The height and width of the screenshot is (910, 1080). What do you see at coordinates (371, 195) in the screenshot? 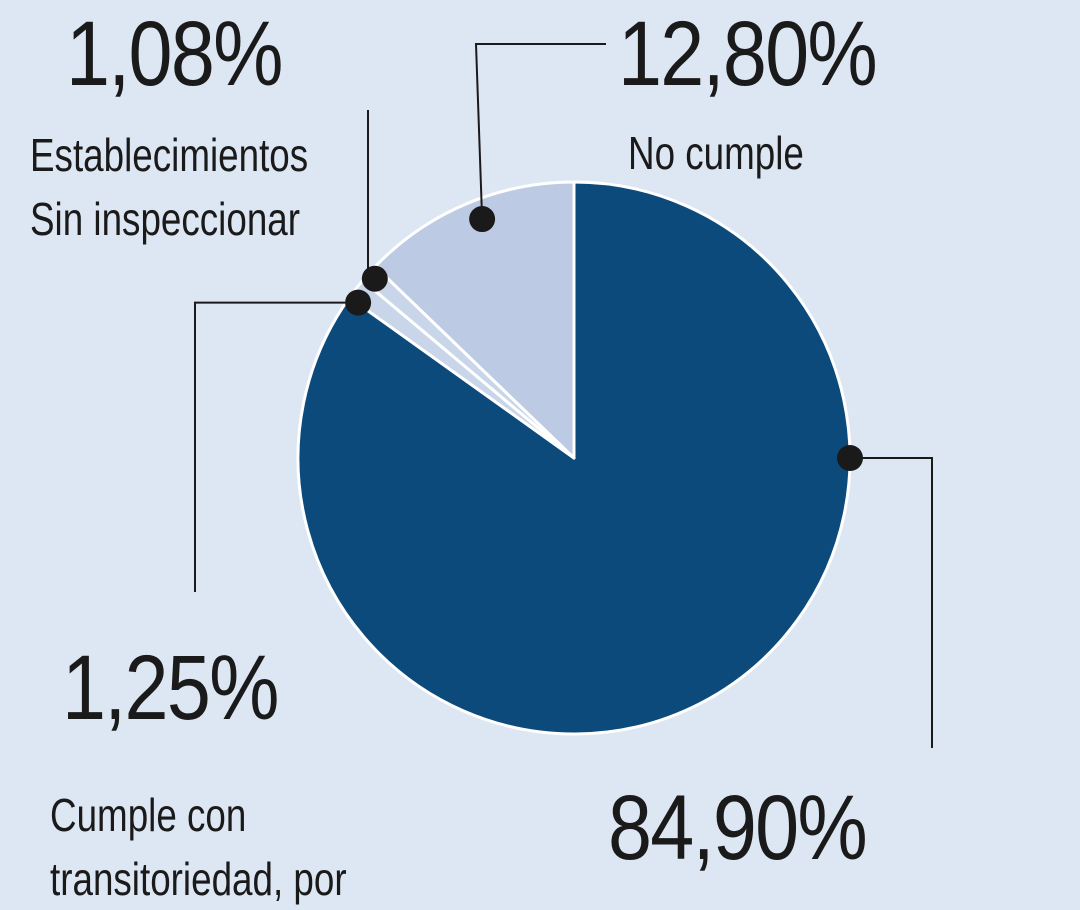
I see `leader-line-sin-inspeccionar` at bounding box center [371, 195].